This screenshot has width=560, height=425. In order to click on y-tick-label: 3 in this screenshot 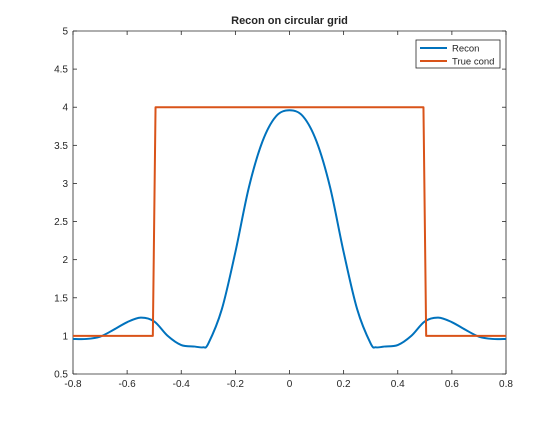, I will do `click(65, 184)`.